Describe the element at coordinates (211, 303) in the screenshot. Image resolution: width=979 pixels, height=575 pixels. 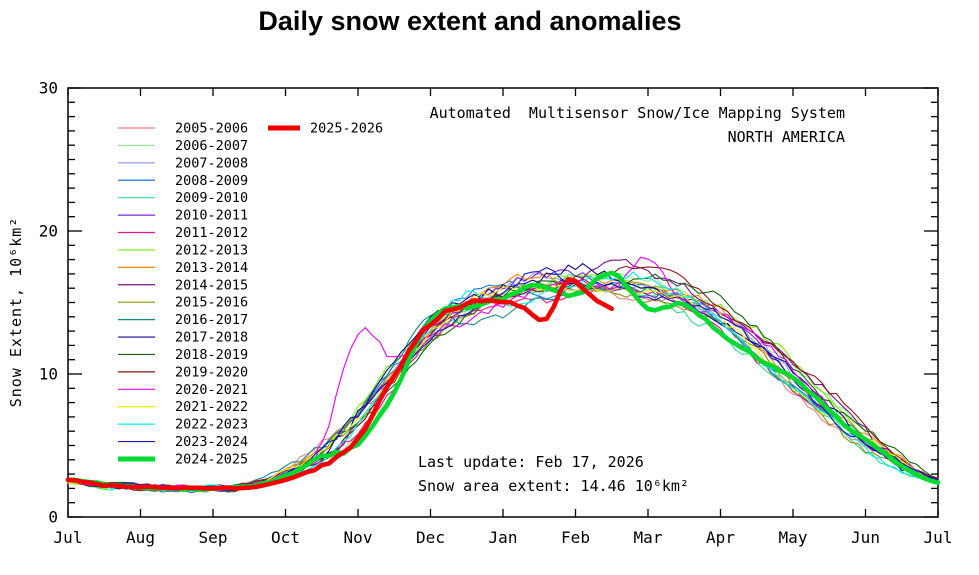
I see `legend-label: 2015-2016` at that location.